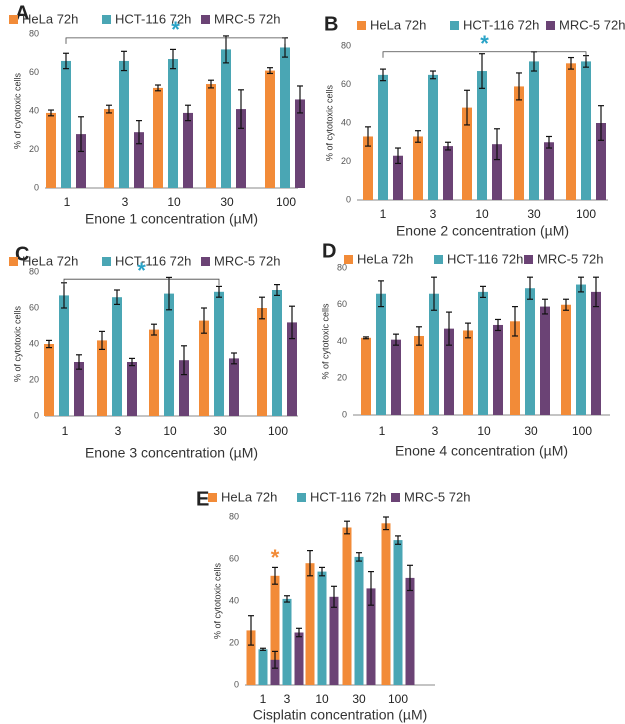 This screenshot has height=724, width=625. Describe the element at coordinates (236, 684) in the screenshot. I see `y-tick-label: 0` at that location.